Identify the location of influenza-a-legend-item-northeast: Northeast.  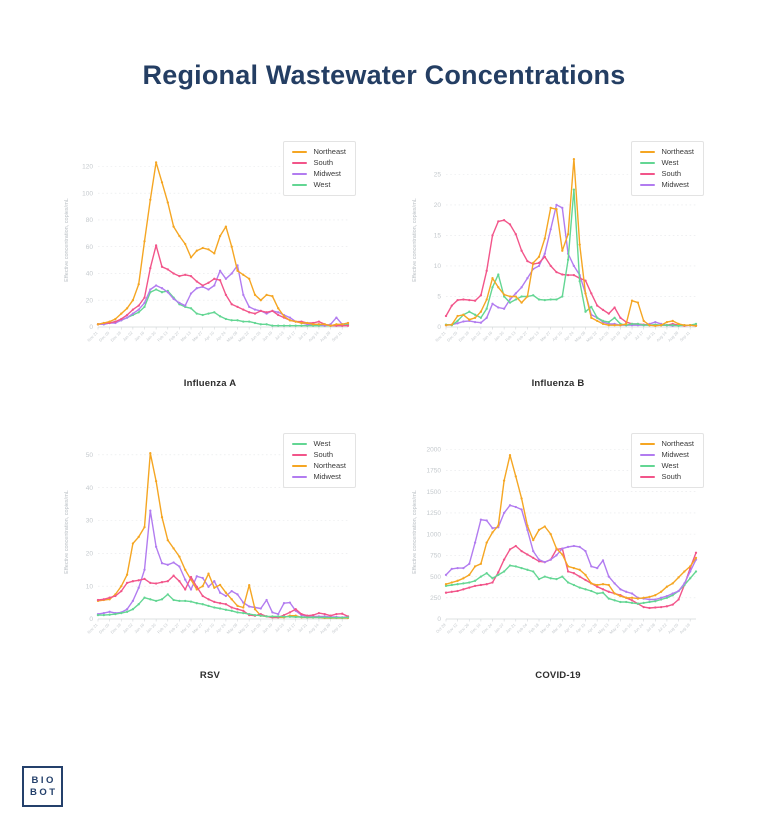
(319, 152).